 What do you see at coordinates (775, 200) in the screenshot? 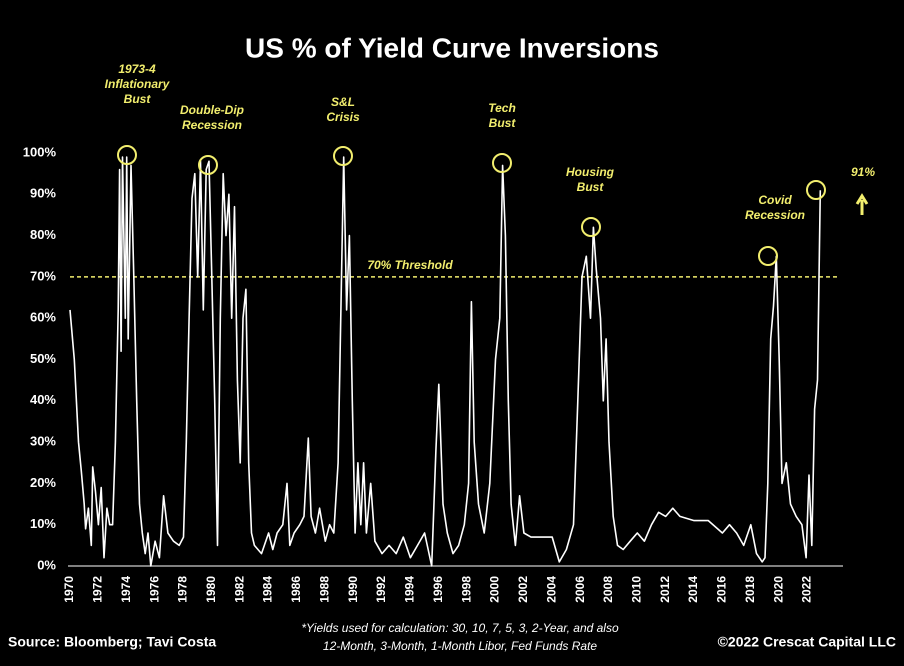
I see `annotation: Covid` at bounding box center [775, 200].